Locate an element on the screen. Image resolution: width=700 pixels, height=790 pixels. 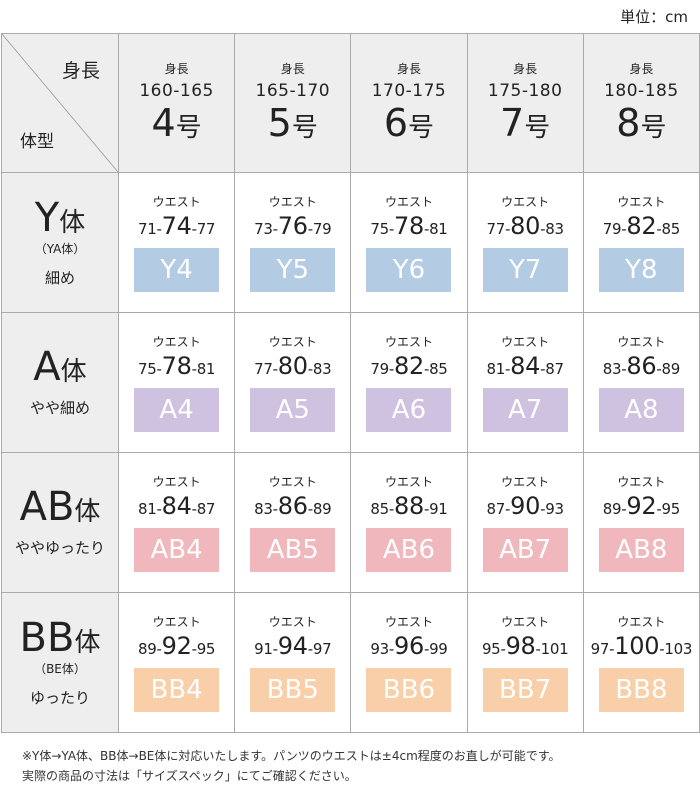
body-type-name: Y体 is located at coordinates (60, 218).